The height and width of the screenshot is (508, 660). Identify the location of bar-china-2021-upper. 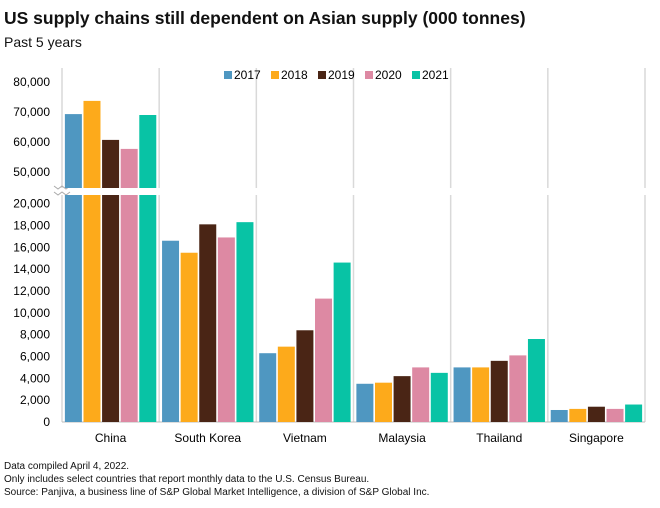
(148, 151).